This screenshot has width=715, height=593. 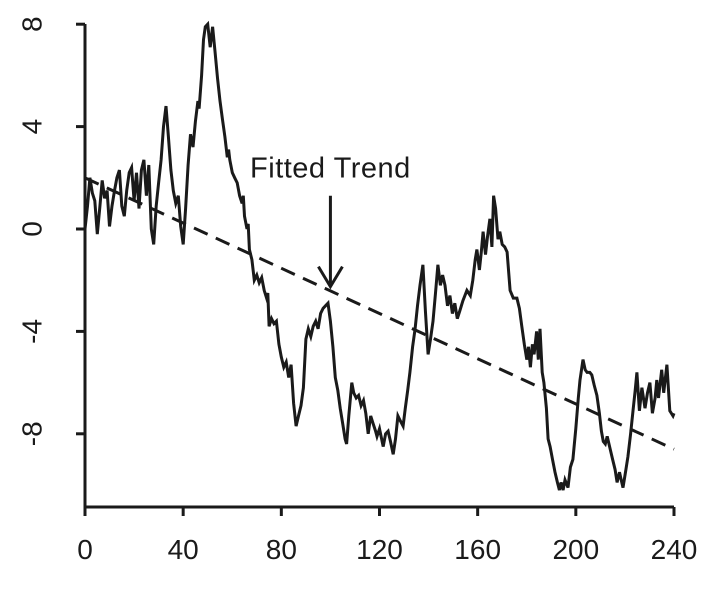 I want to click on x-tick-label: 120, so click(x=379, y=549).